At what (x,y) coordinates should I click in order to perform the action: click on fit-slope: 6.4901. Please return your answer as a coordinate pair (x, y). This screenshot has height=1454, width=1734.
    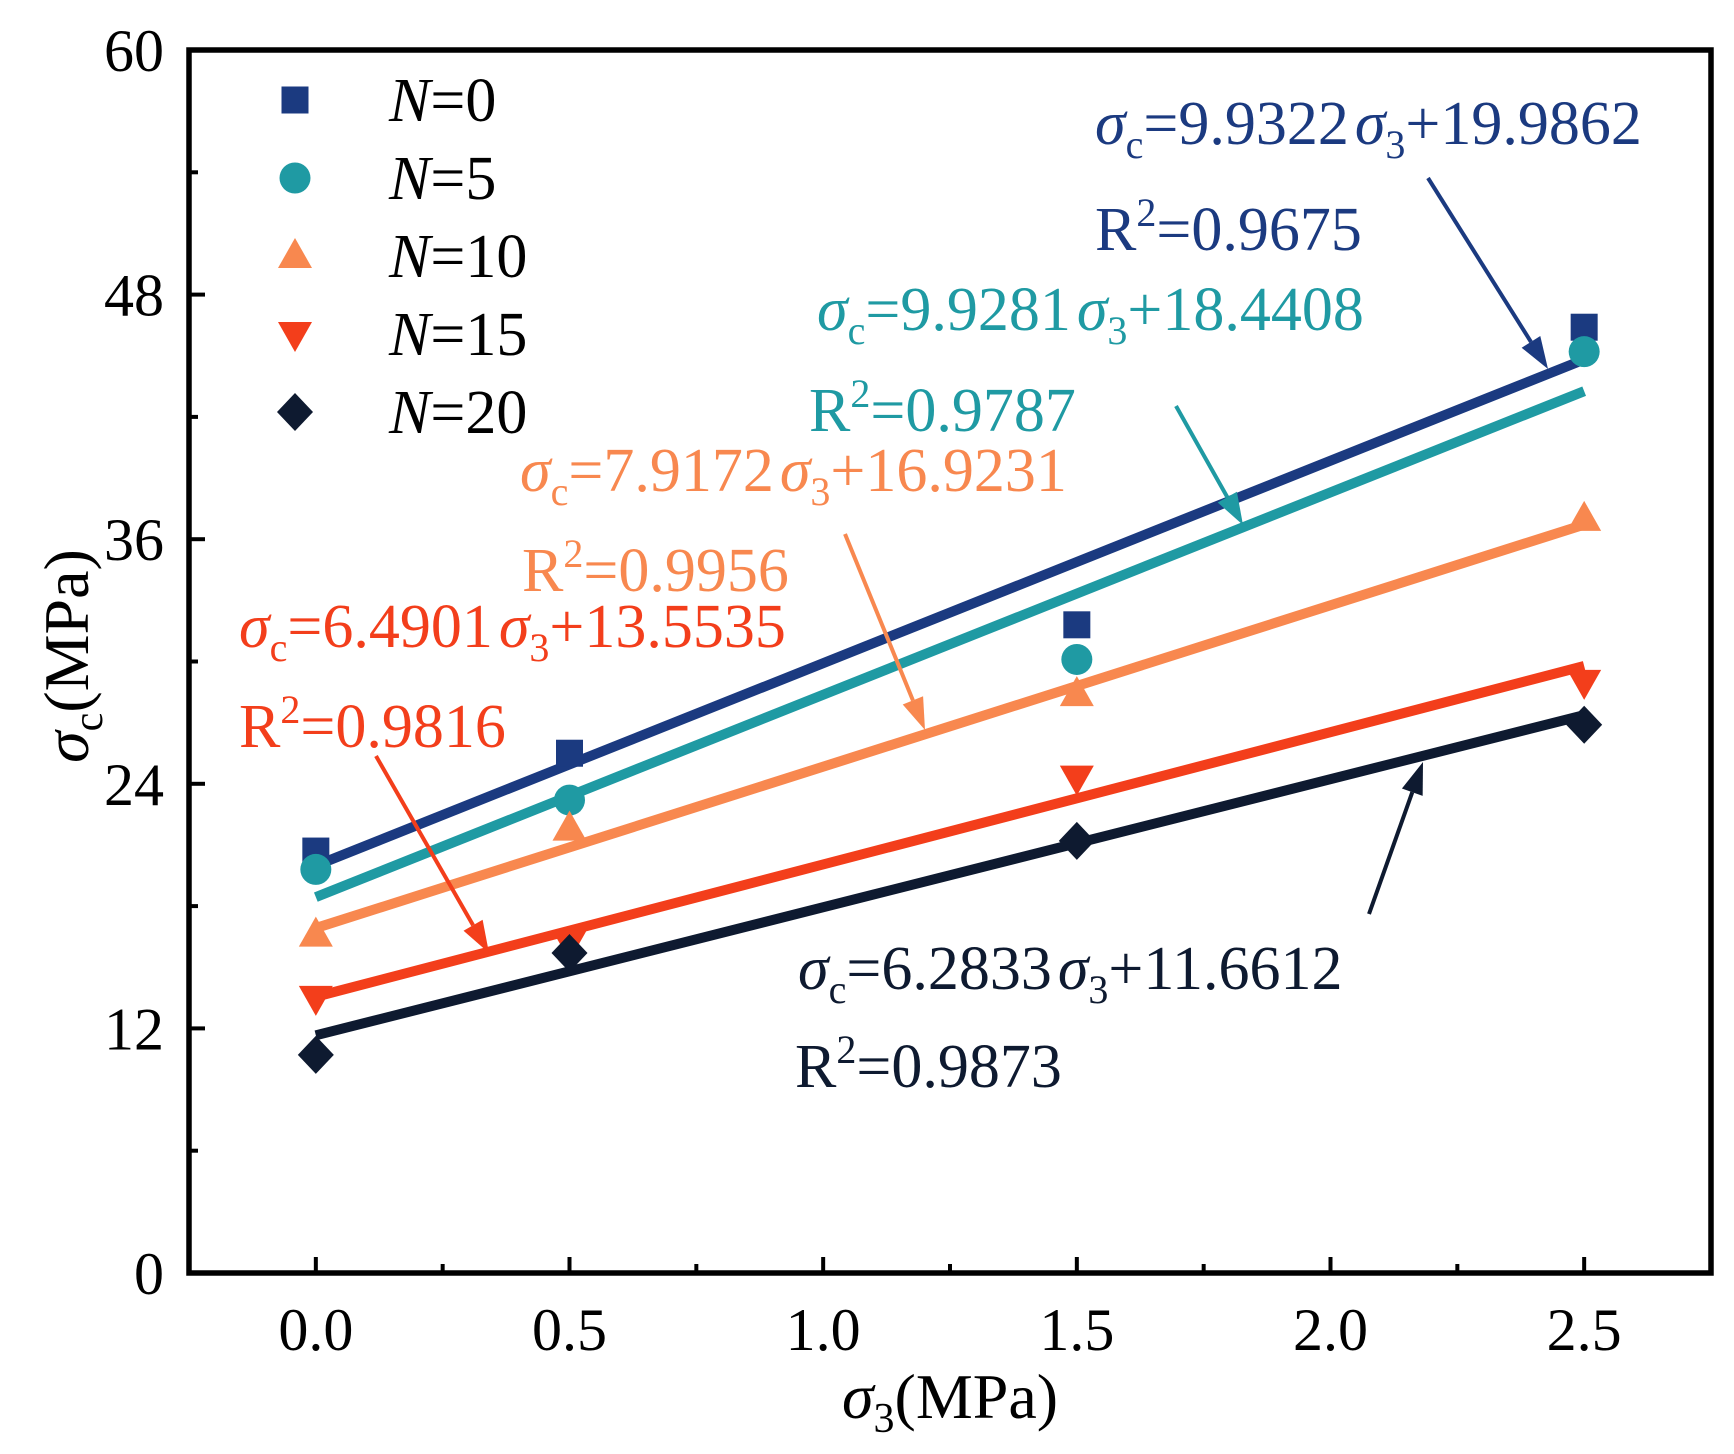
    Looking at the image, I should click on (407, 627).